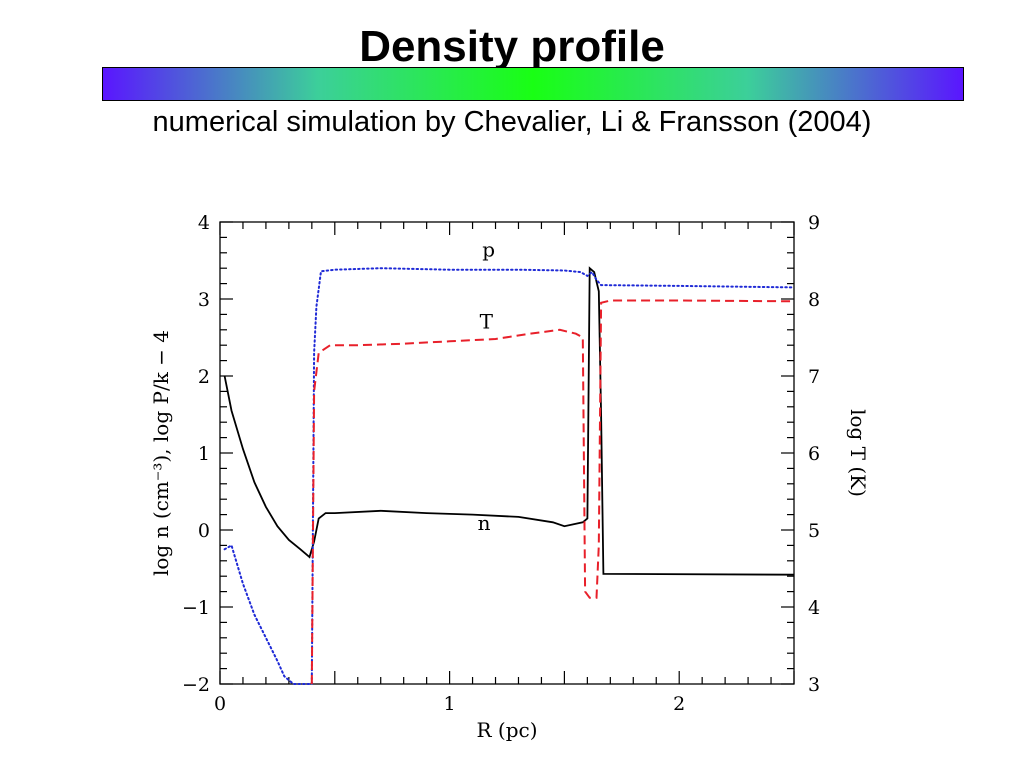 The width and height of the screenshot is (1024, 768). I want to click on y-right-tick-label: 3, so click(814, 685).